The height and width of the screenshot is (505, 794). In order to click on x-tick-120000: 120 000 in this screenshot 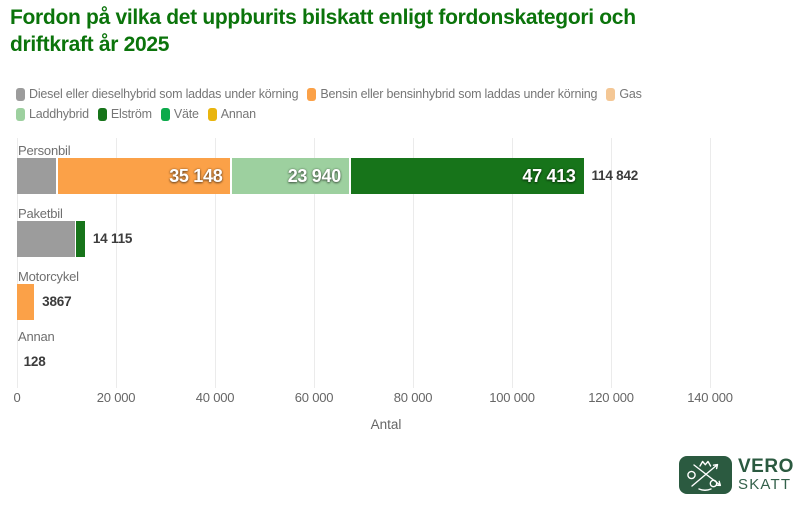, I will do `click(611, 397)`.